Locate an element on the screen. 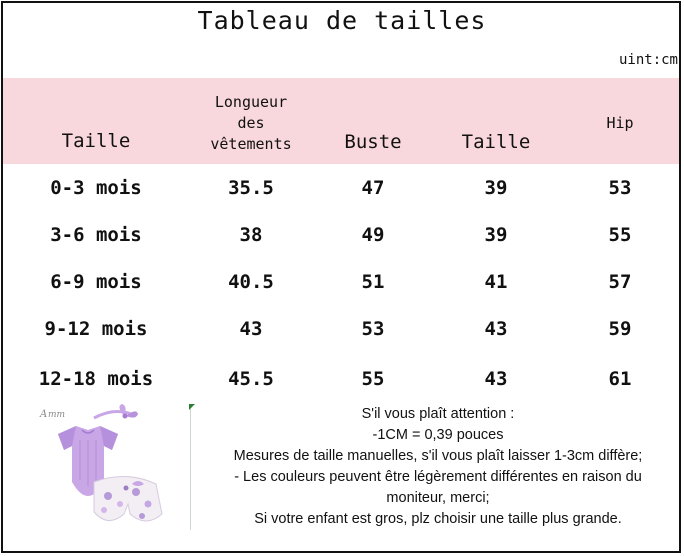 The width and height of the screenshot is (684, 556). row-2-size: 3-6 mois is located at coordinates (96, 235).